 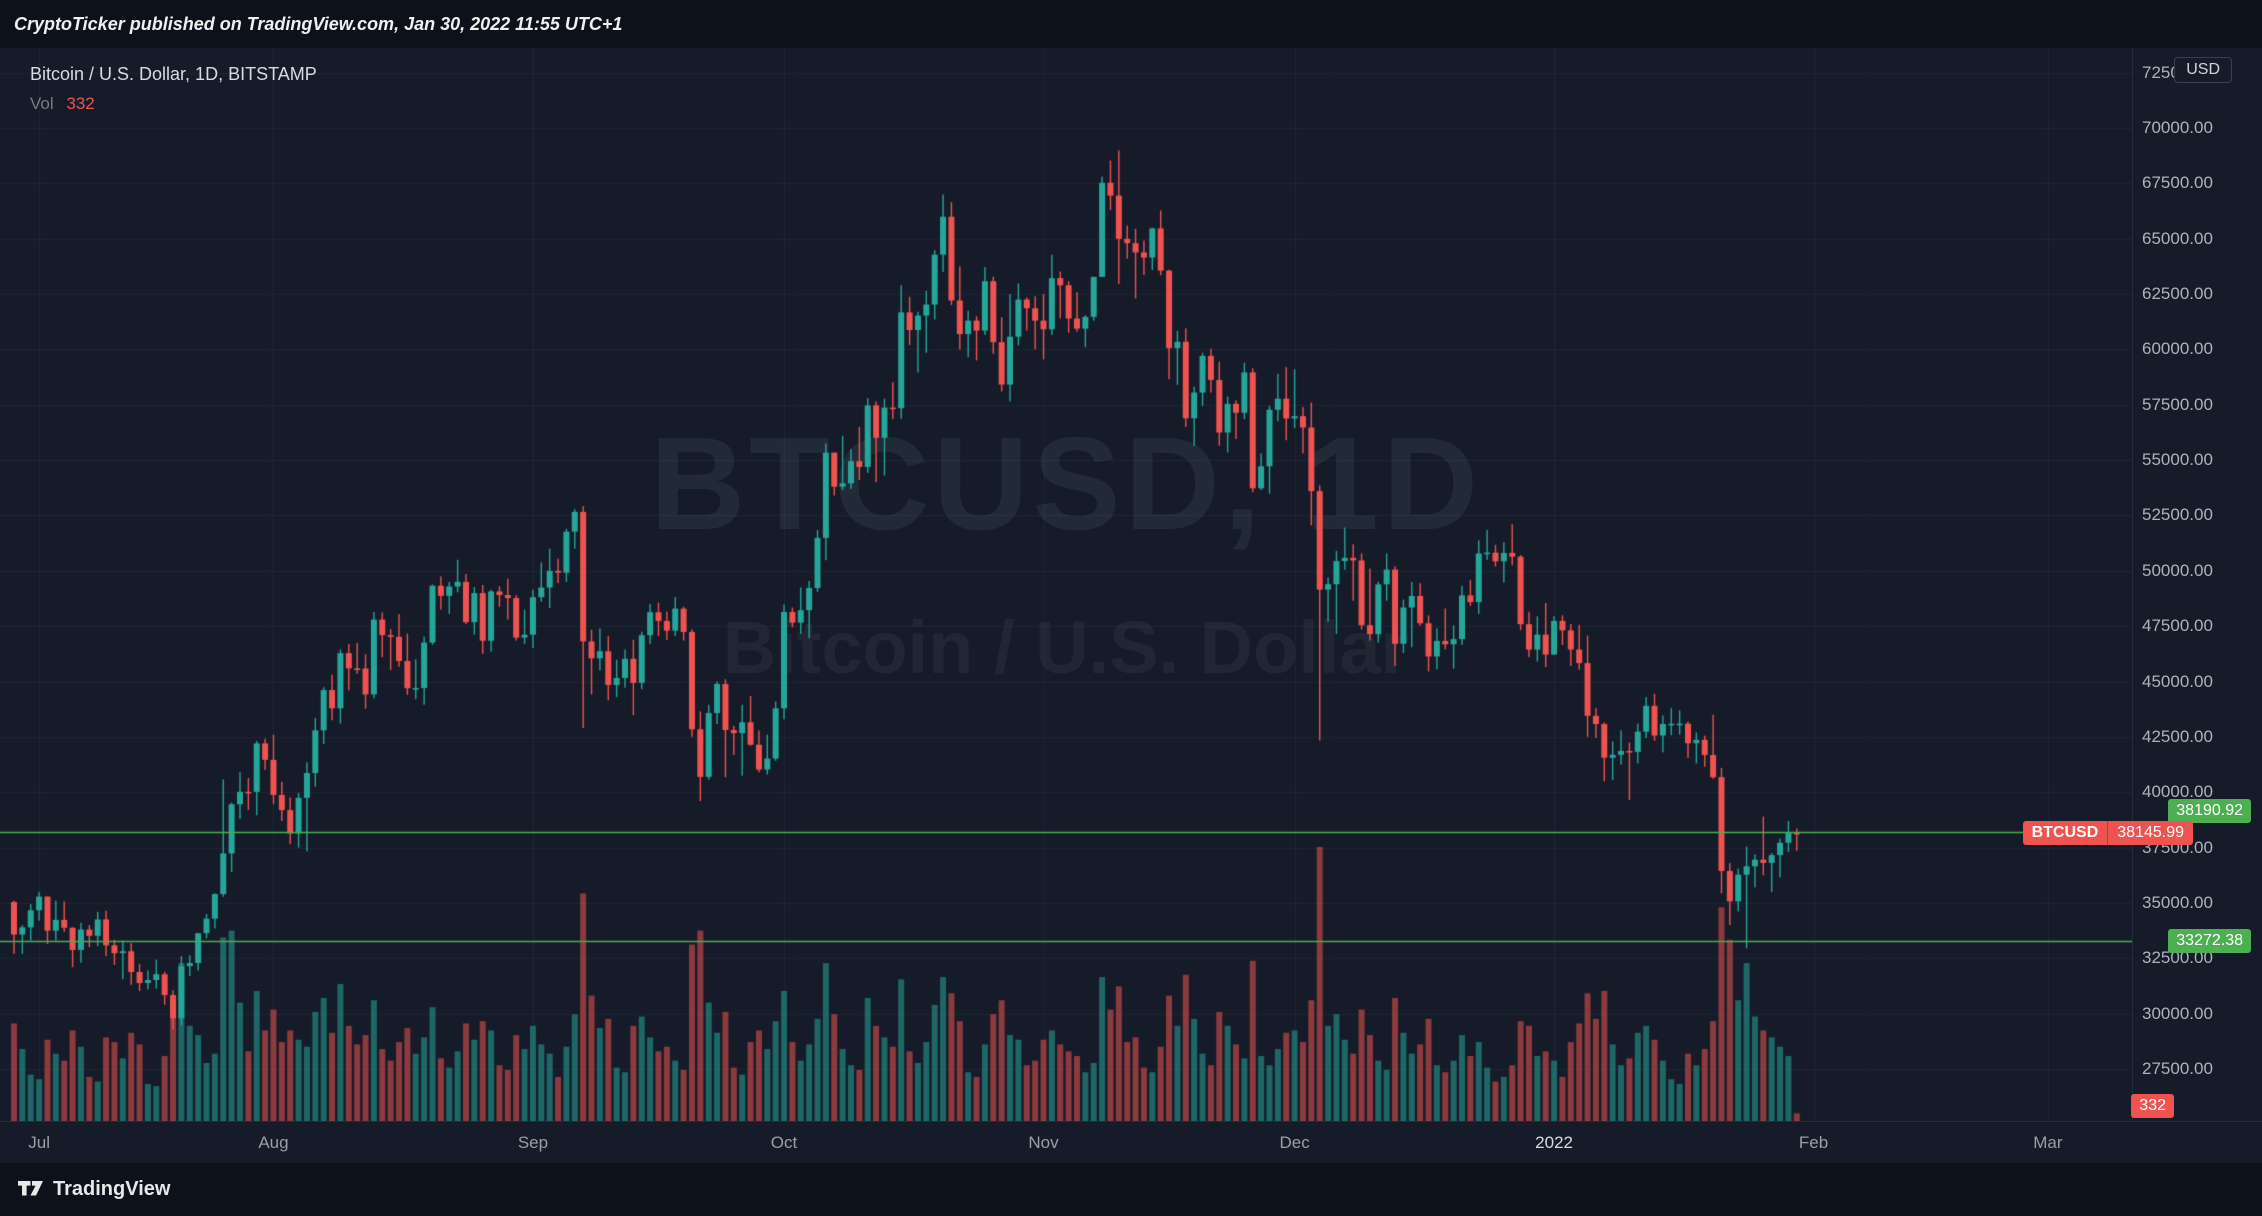 I want to click on time-tick-label: Oct, so click(x=784, y=1142).